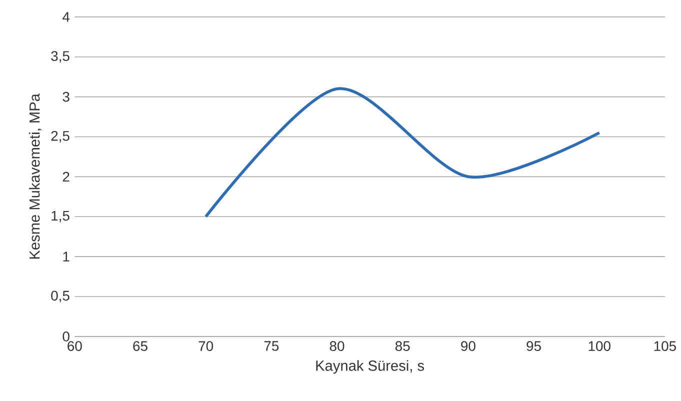 This screenshot has height=401, width=681. Describe the element at coordinates (66, 257) in the screenshot. I see `y-tick-label: 1` at that location.